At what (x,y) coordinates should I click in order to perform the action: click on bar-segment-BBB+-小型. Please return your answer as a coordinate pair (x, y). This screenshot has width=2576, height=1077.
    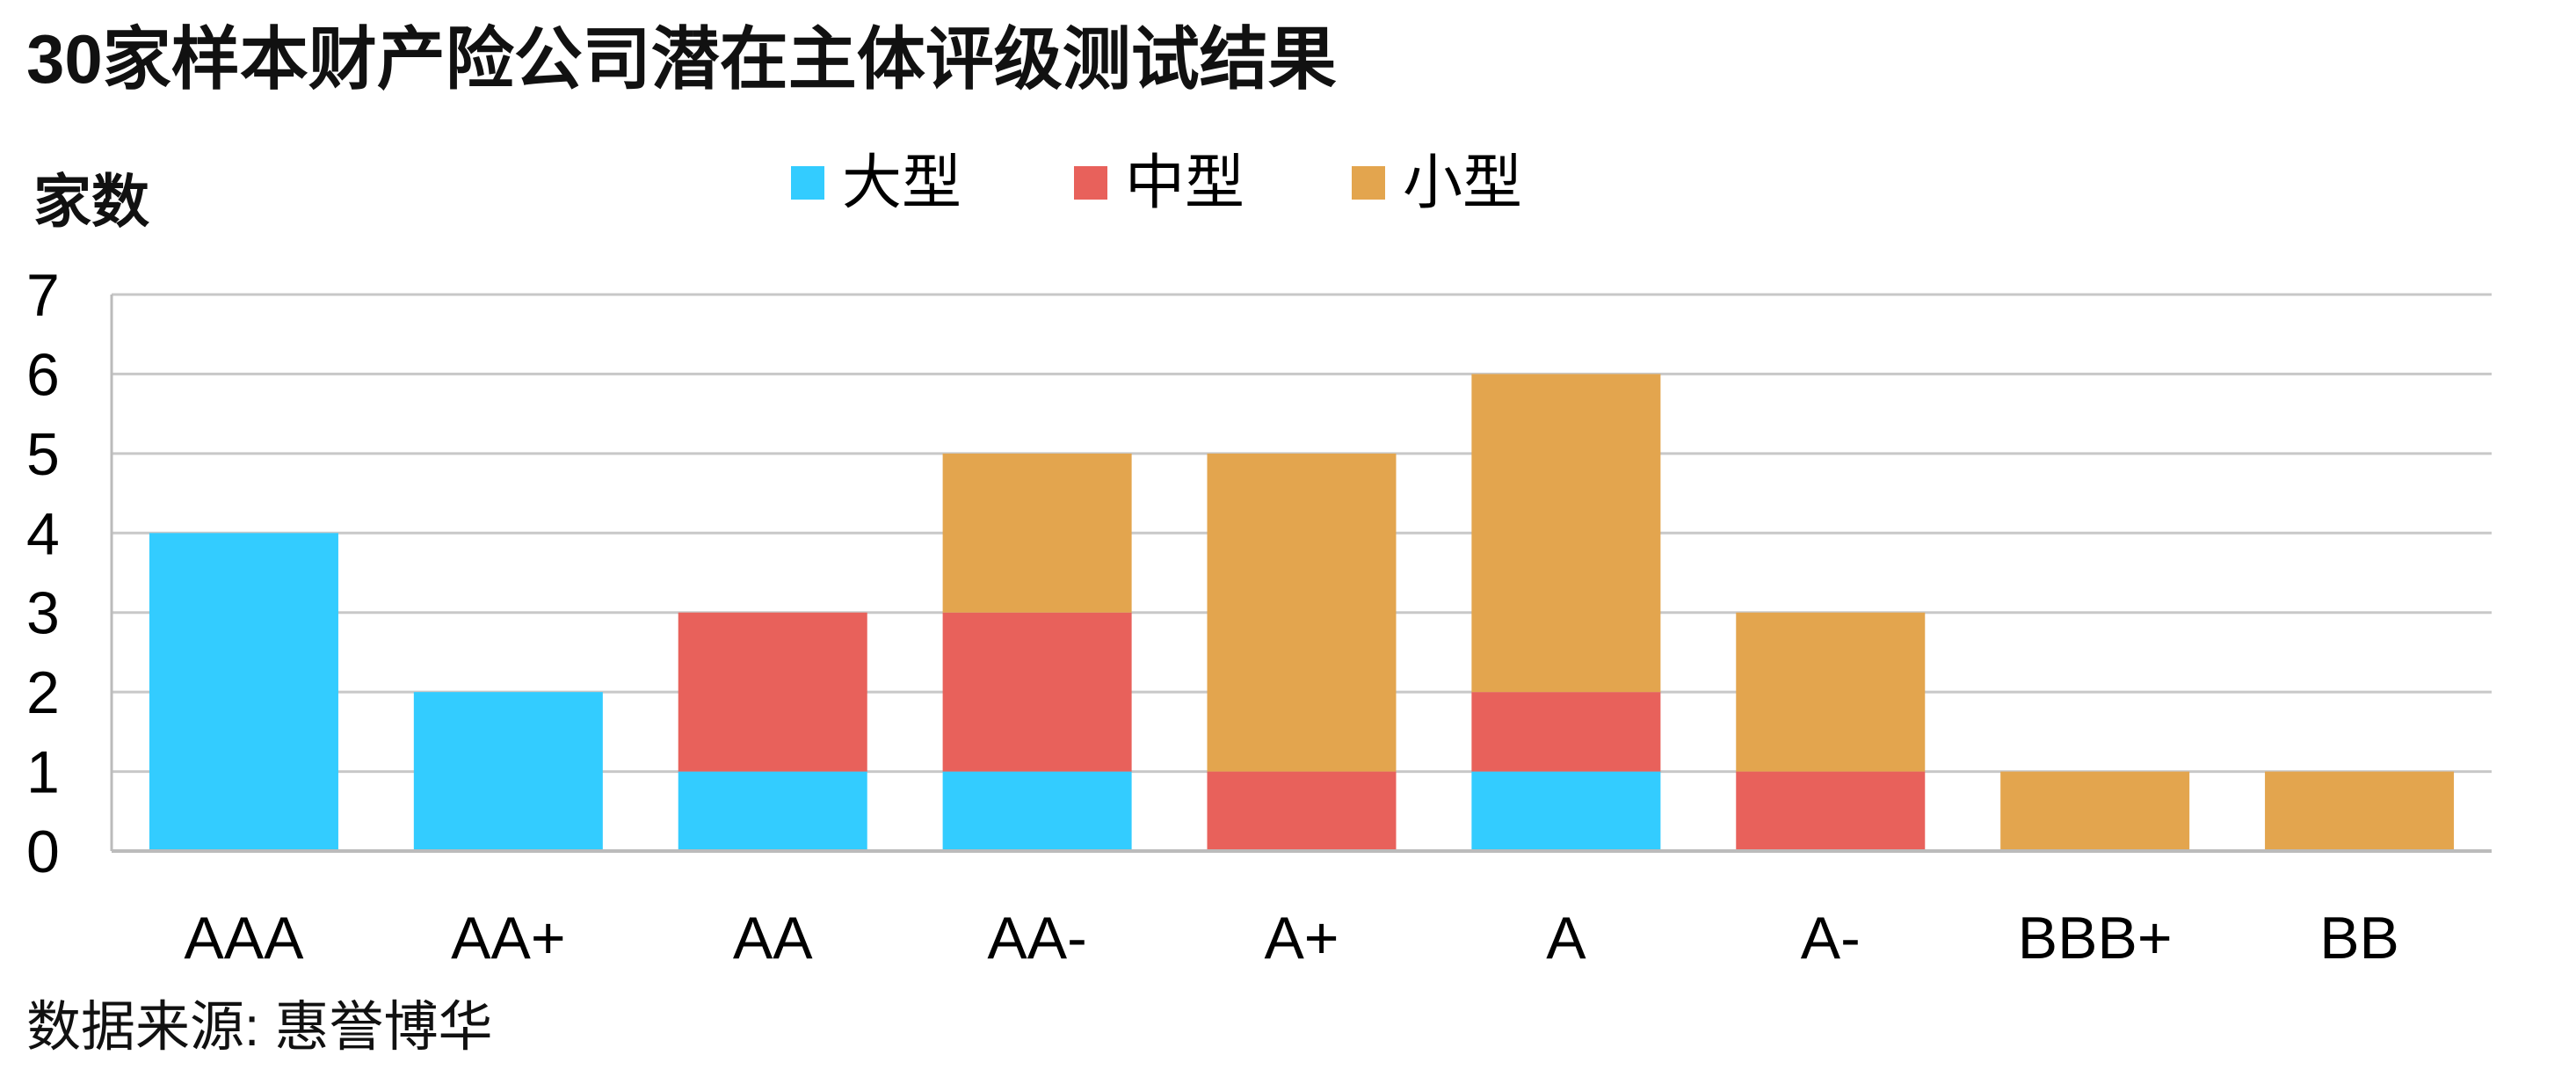
    Looking at the image, I should click on (2095, 811).